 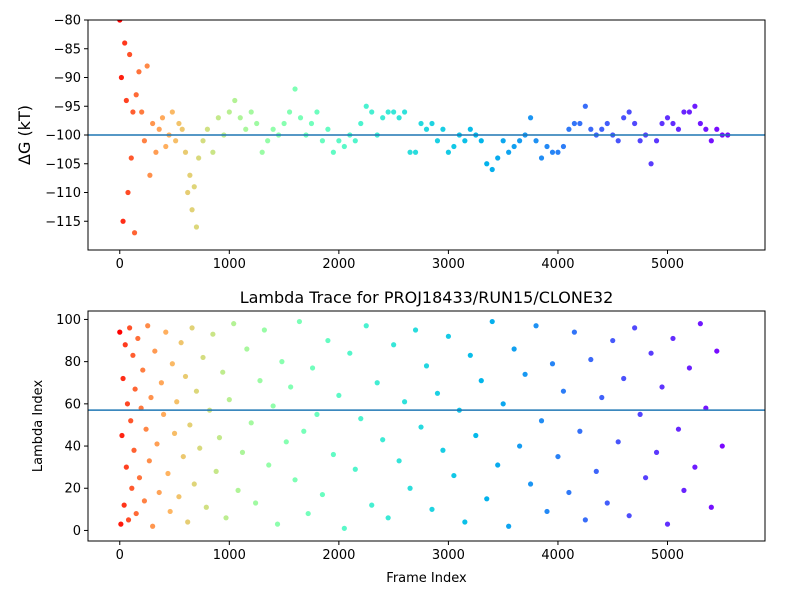 What do you see at coordinates (667, 555) in the screenshot?
I see `x-tick-label: 5000` at bounding box center [667, 555].